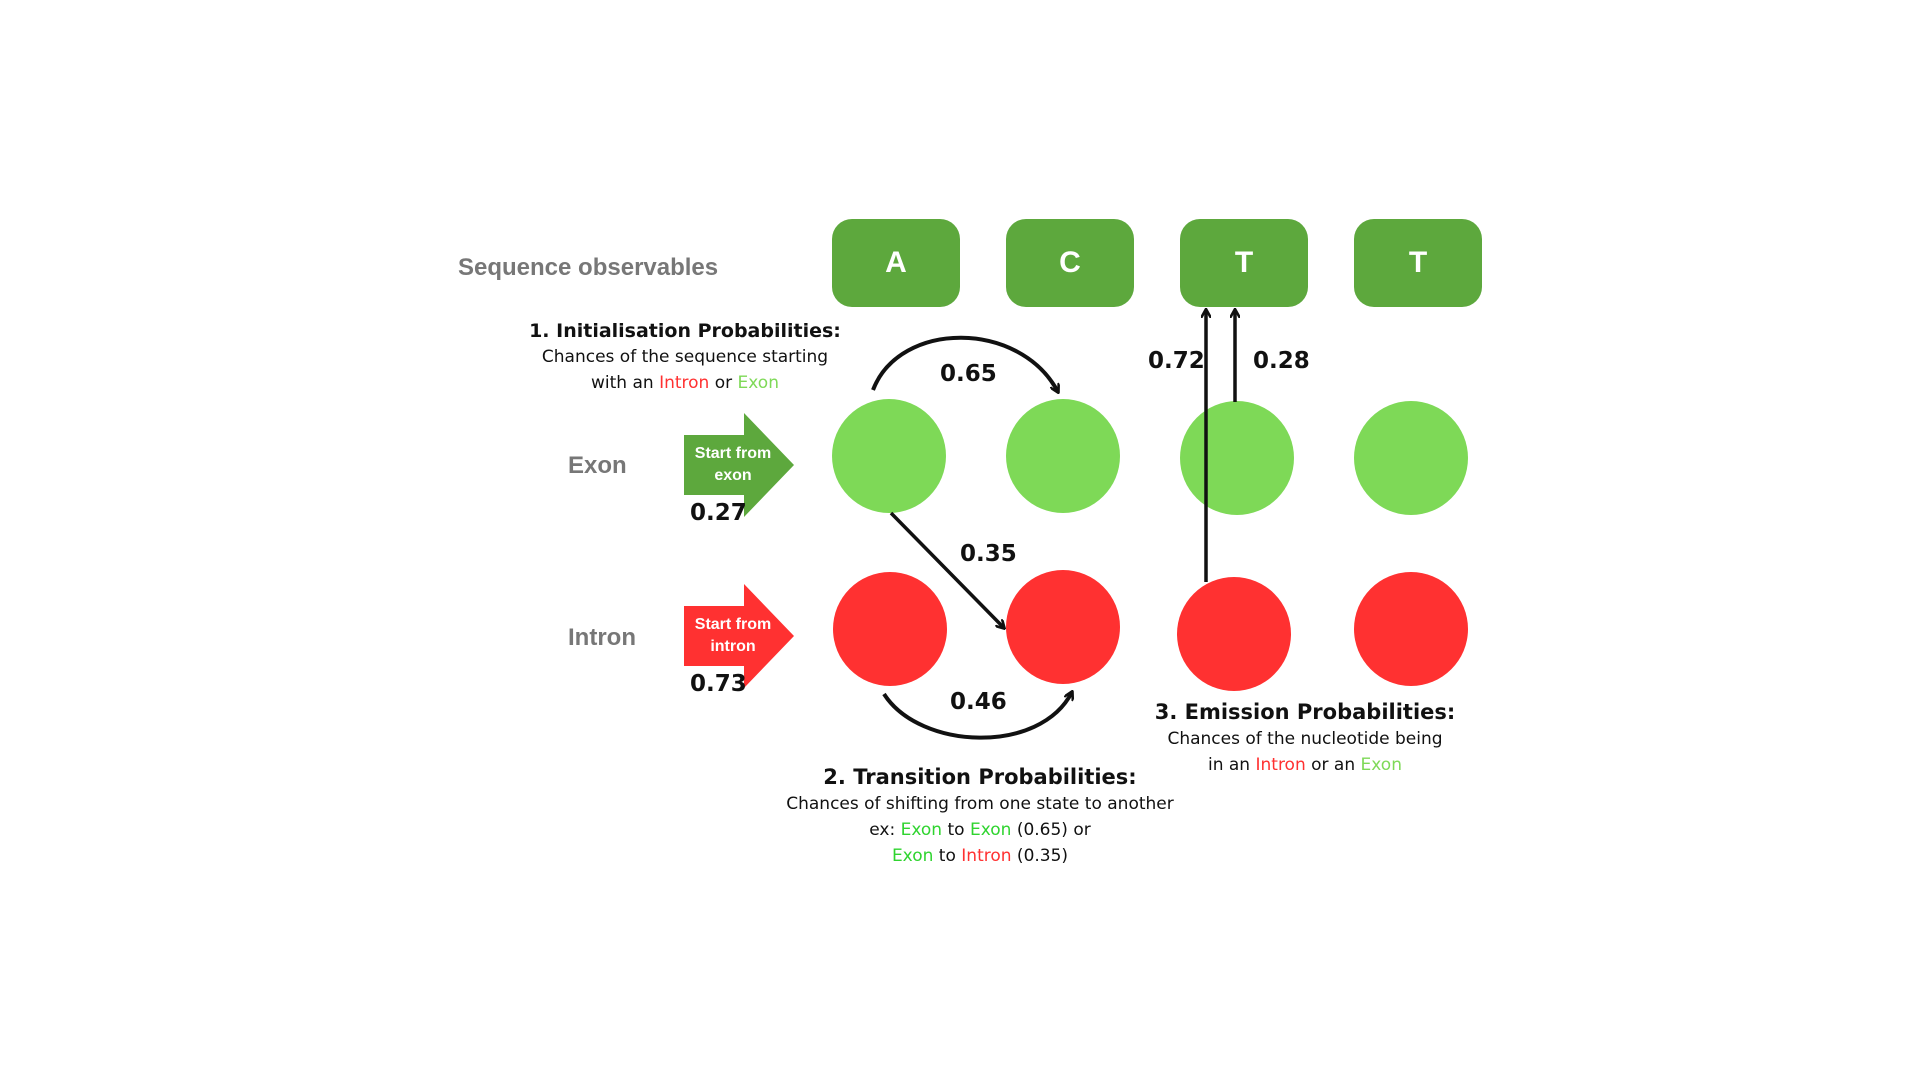 The width and height of the screenshot is (1920, 1080). Describe the element at coordinates (588, 267) in the screenshot. I see `sequence-observables-label: Sequence observables` at that location.